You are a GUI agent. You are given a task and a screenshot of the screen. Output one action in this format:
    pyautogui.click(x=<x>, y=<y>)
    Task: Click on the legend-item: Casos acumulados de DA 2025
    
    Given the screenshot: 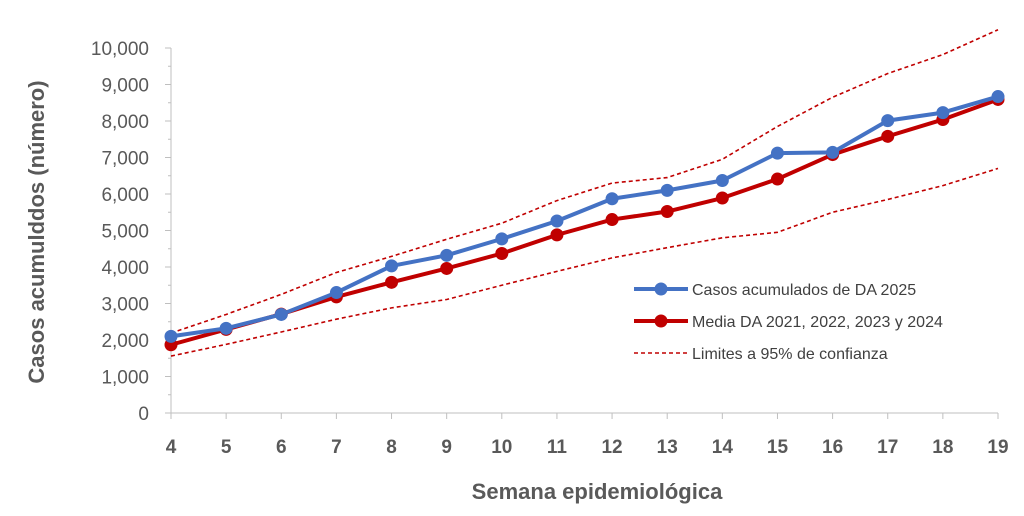 What is the action you would take?
    pyautogui.click(x=775, y=290)
    